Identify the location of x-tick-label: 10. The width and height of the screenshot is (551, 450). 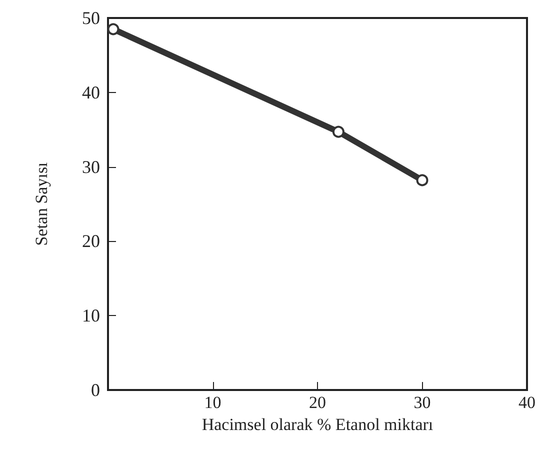
(213, 402).